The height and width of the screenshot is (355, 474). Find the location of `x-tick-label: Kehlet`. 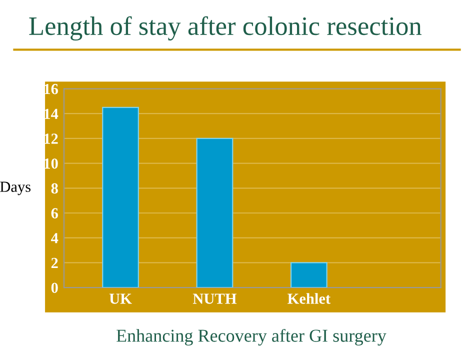

x-tick-label: Kehlet is located at coordinates (309, 298).